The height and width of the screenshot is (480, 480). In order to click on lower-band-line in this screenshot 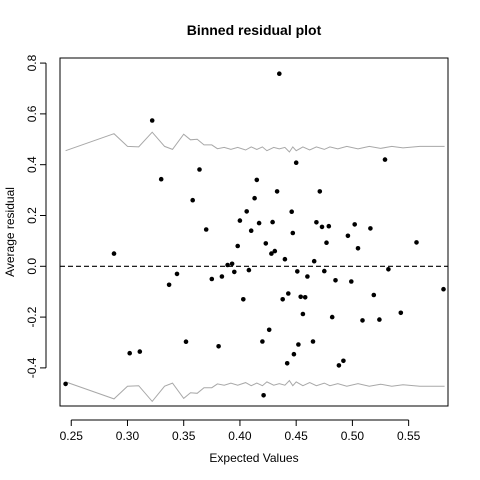, I will do `click(255, 391)`.